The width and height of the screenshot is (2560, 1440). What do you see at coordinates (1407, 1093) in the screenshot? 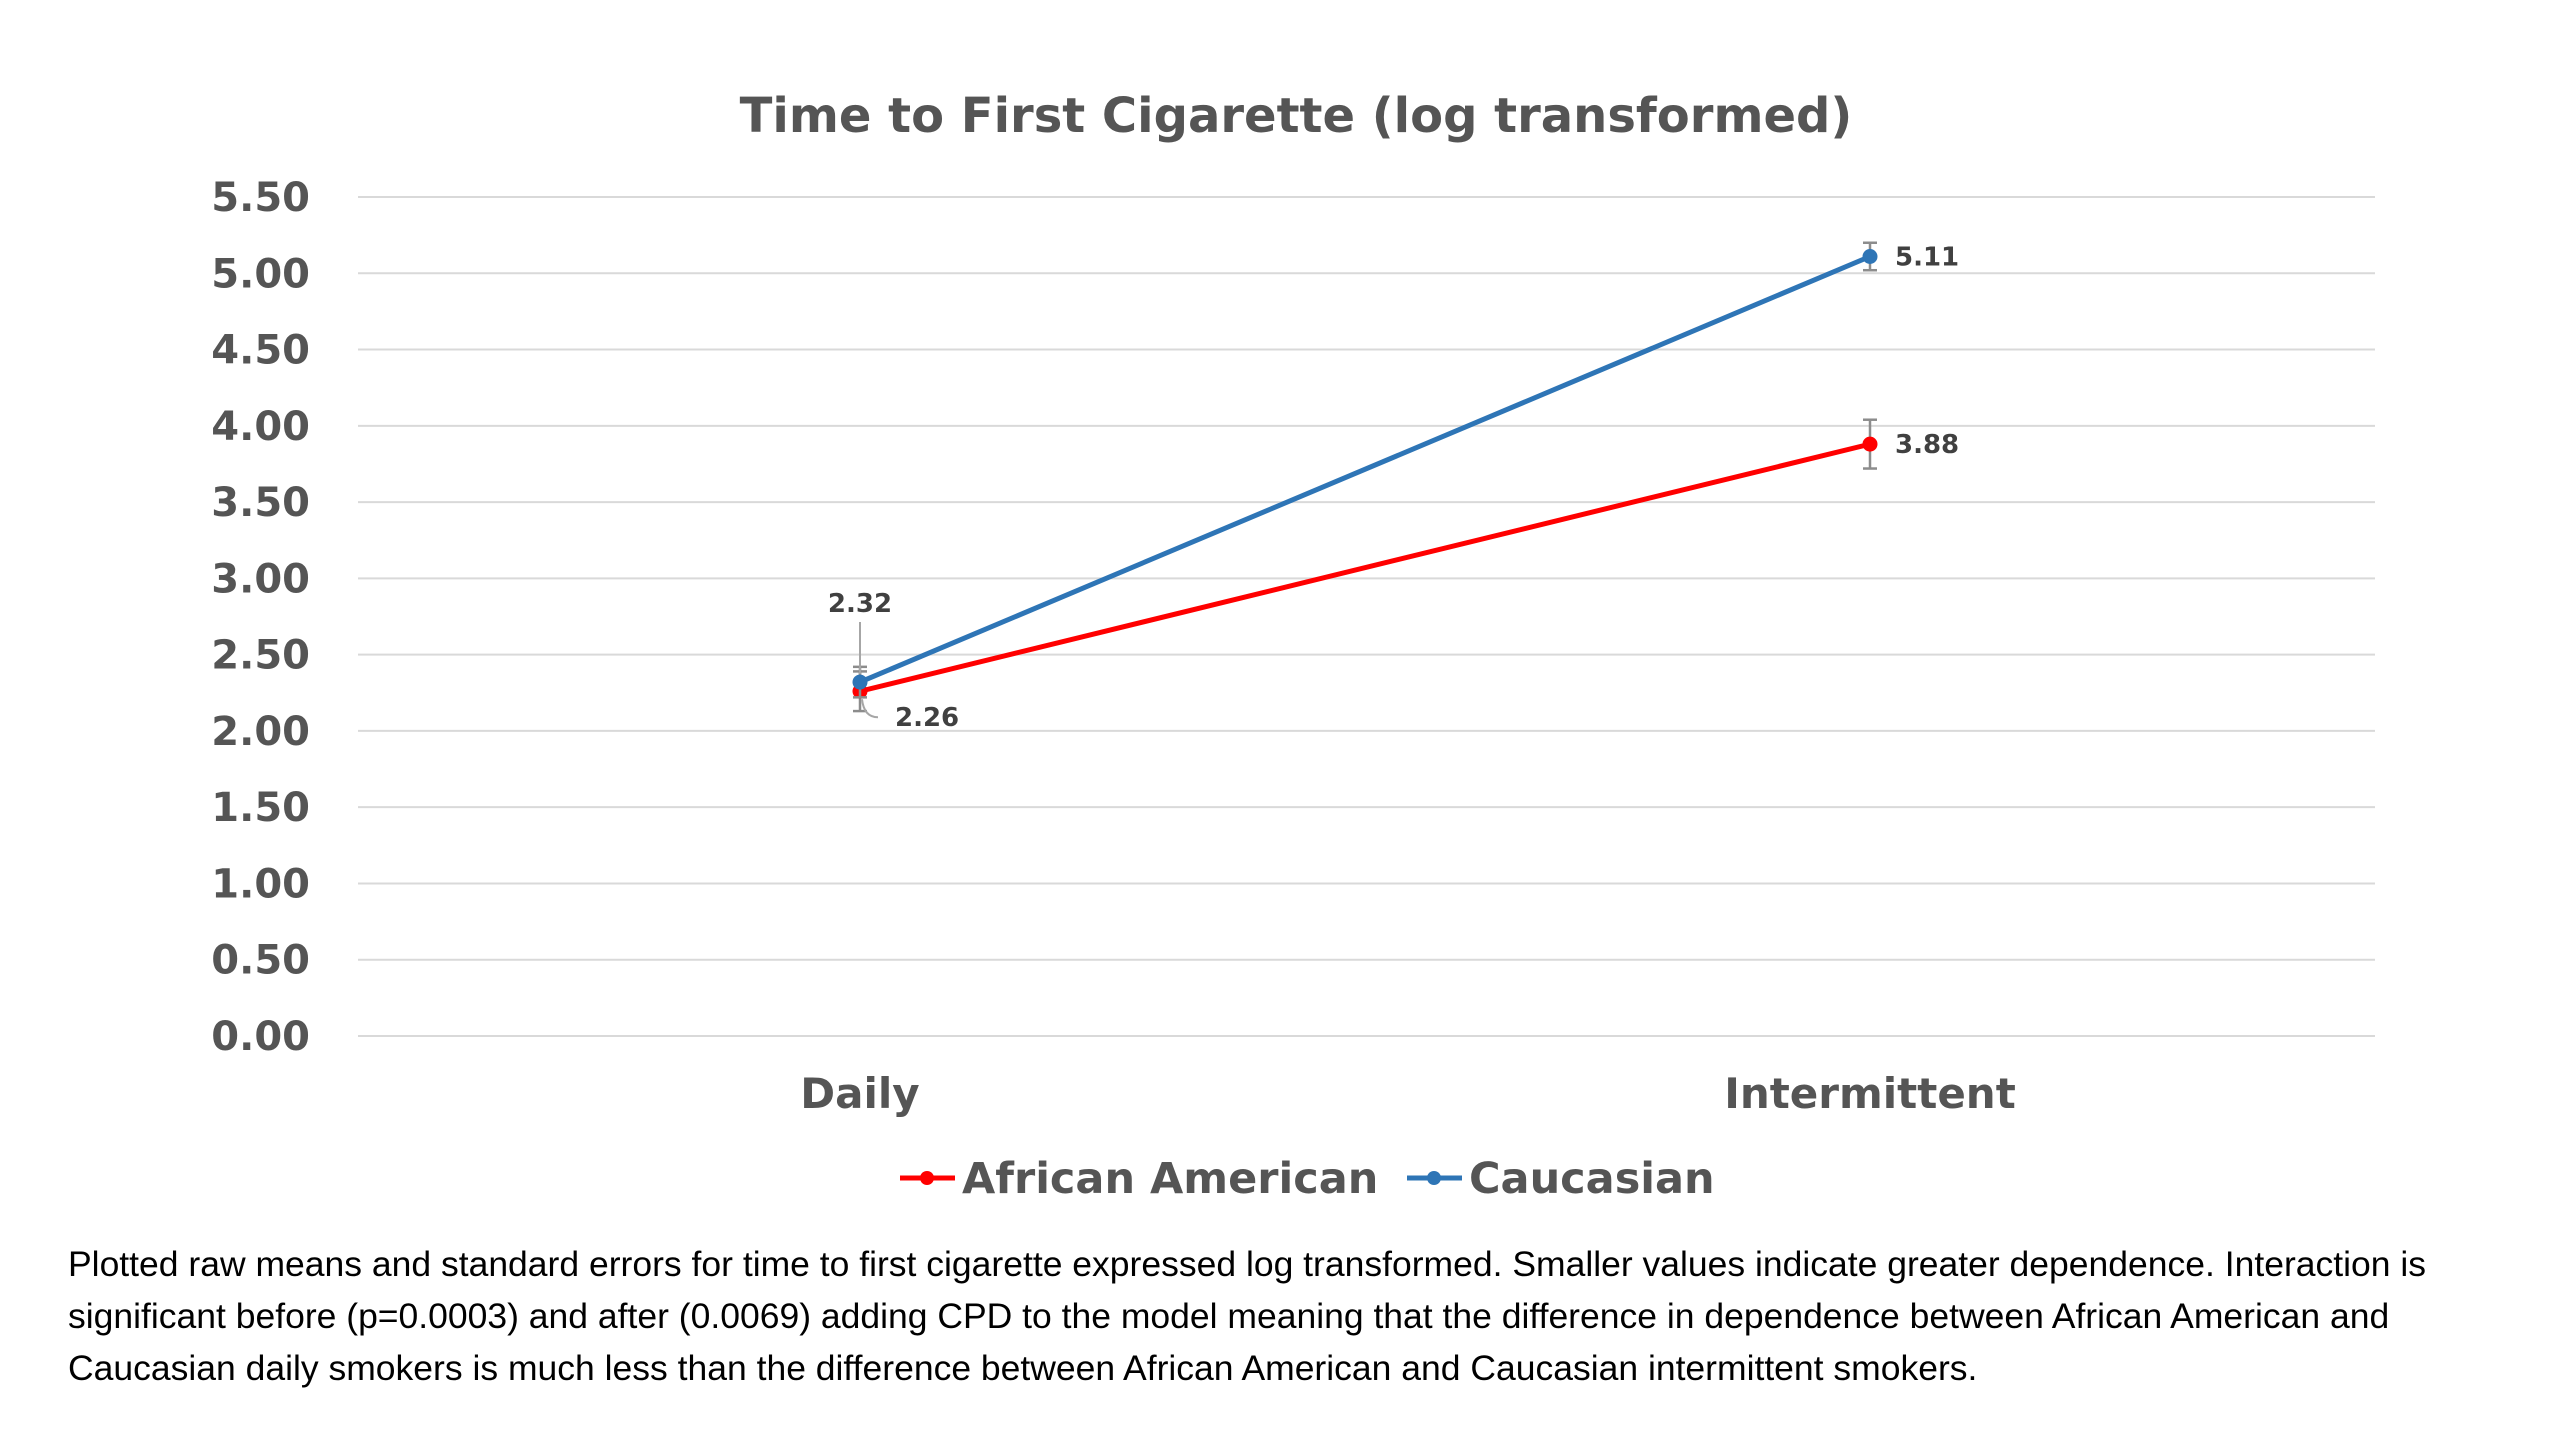
I see `x-axis: Daily Intermittent` at bounding box center [1407, 1093].